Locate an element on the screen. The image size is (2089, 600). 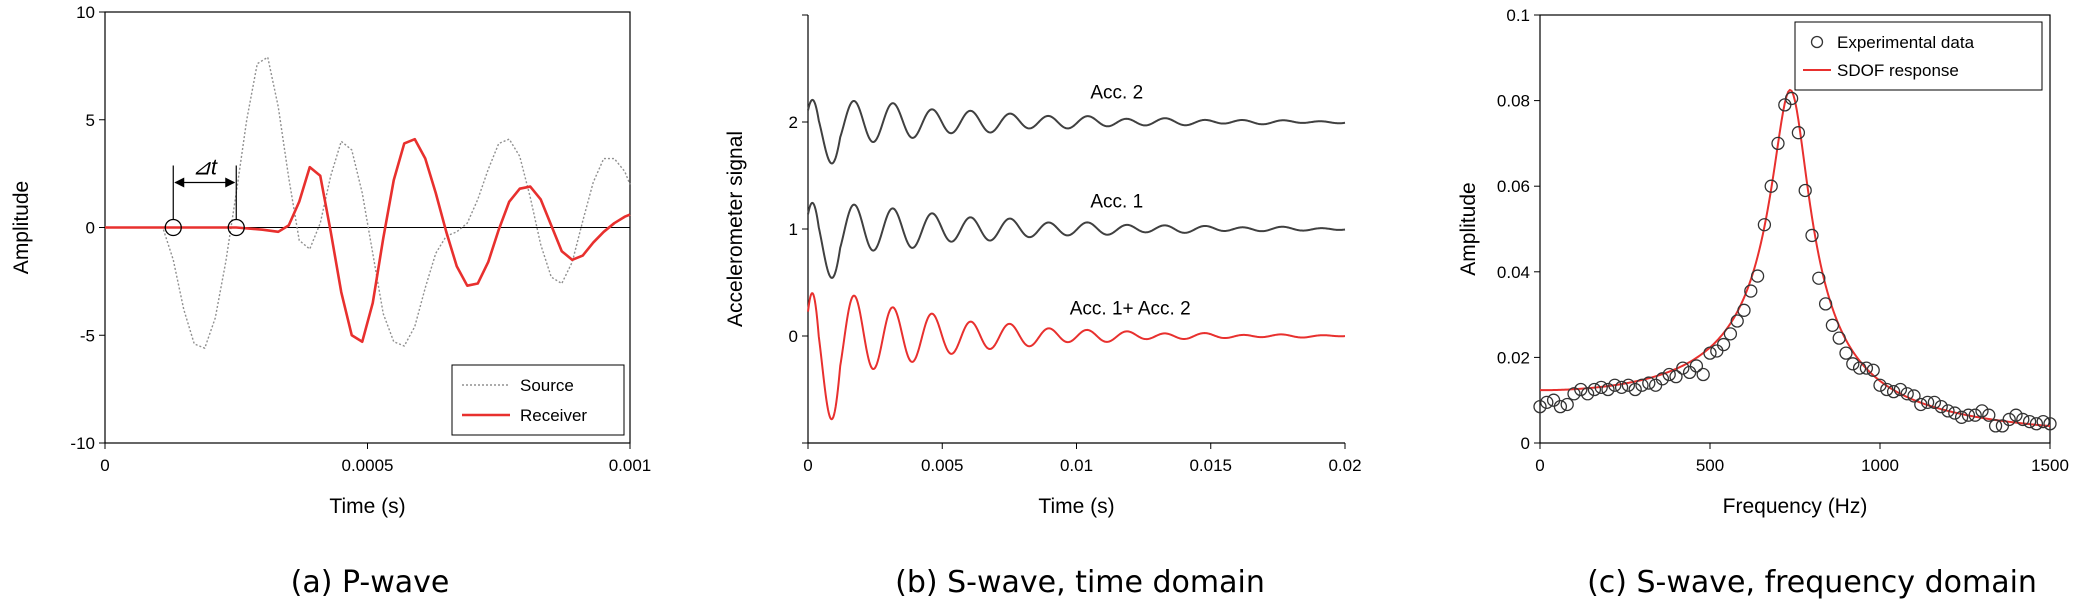
panel-c-y-tick-label: 0 is located at coordinates (1525, 443).